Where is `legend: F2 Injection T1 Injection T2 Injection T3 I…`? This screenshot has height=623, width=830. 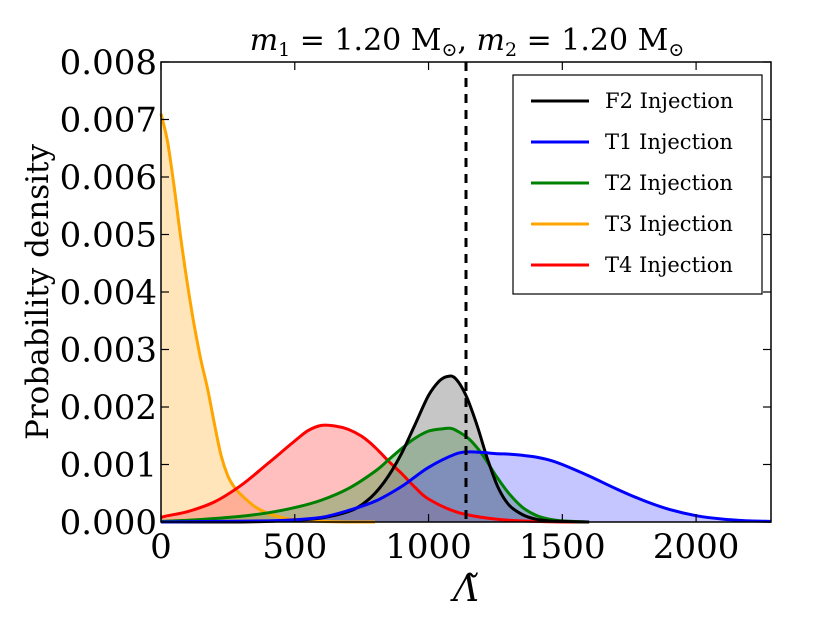
legend: F2 Injection T1 Injection T2 Injection T3 I… is located at coordinates (637, 184).